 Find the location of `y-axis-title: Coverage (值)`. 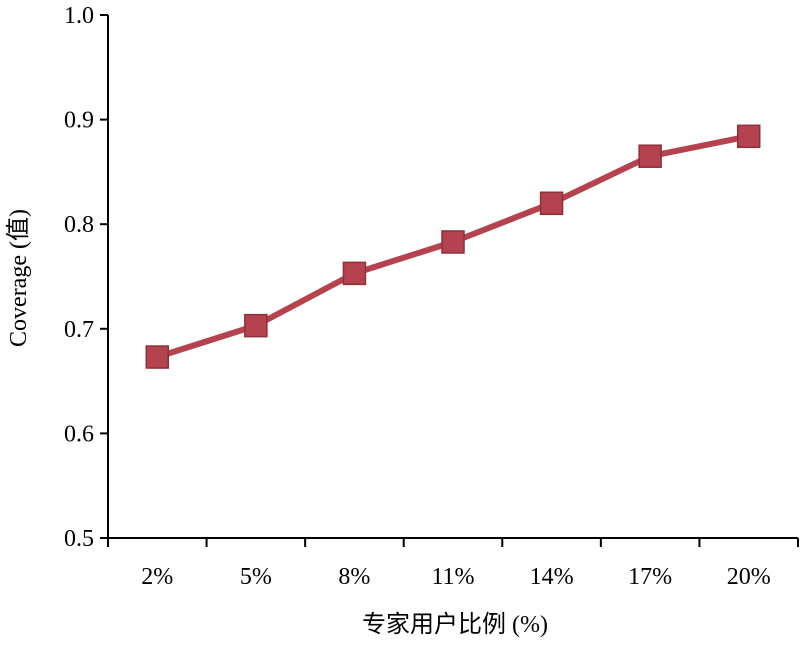

y-axis-title: Coverage (值) is located at coordinates (18, 278).